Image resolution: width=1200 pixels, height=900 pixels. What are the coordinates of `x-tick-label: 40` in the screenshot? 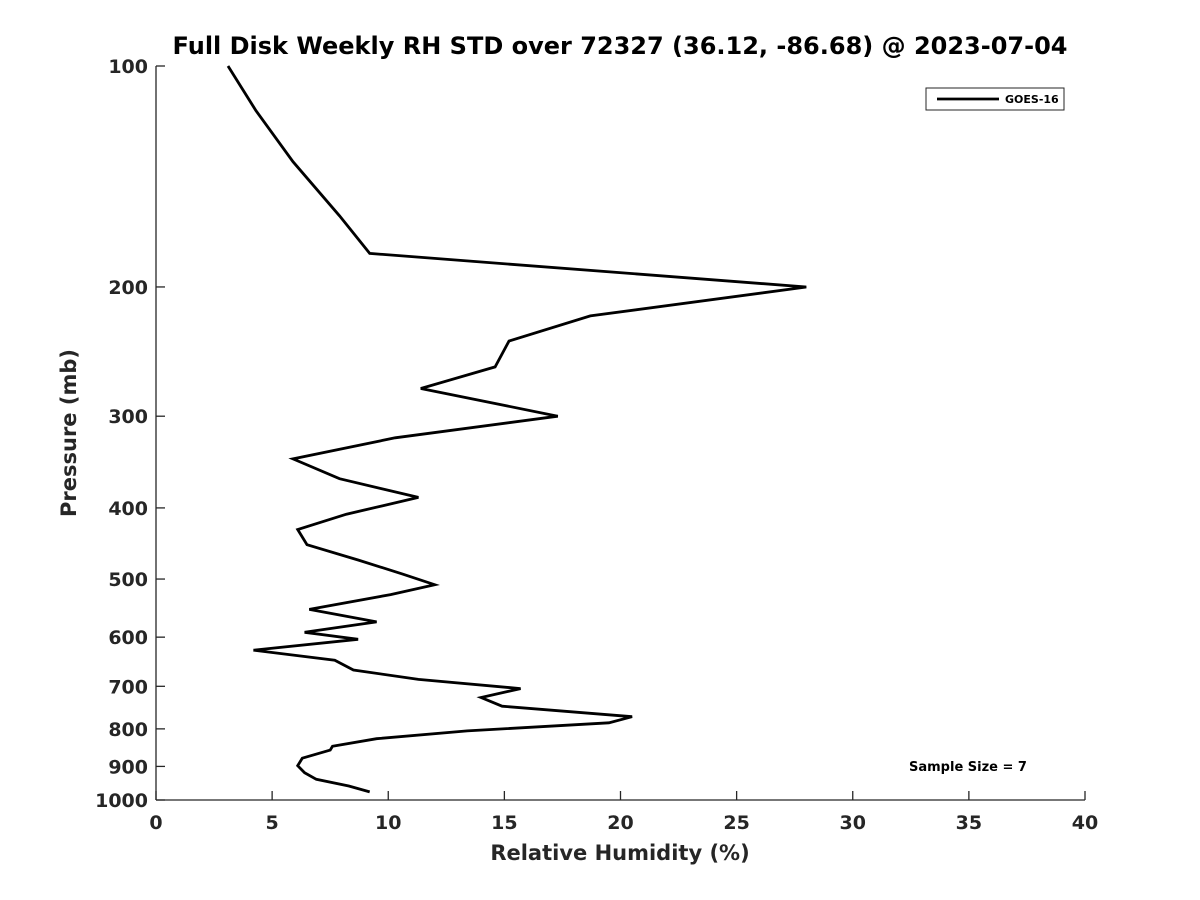 It's located at (1085, 823).